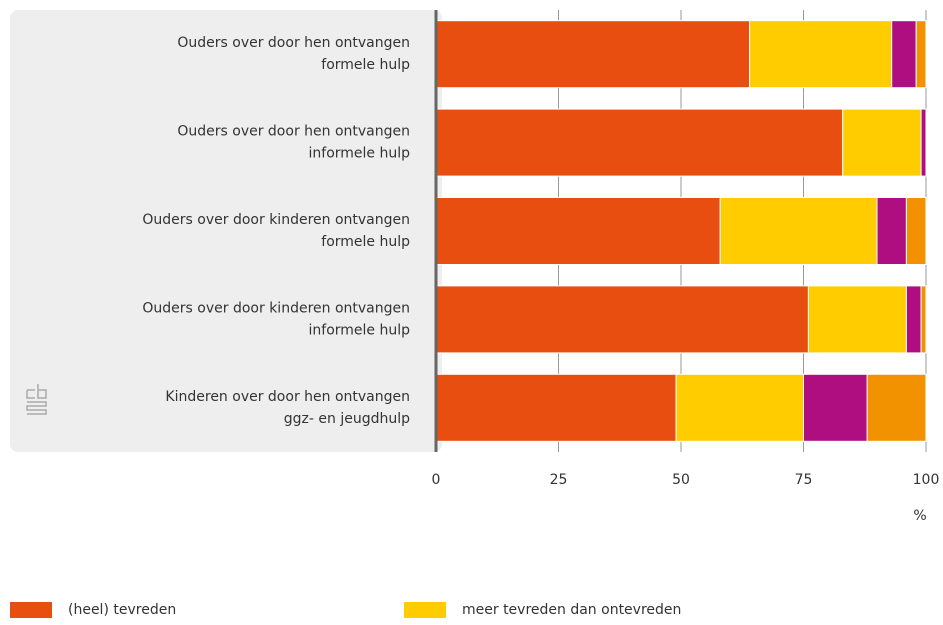  What do you see at coordinates (36, 399) in the screenshot?
I see `cbs-logo` at bounding box center [36, 399].